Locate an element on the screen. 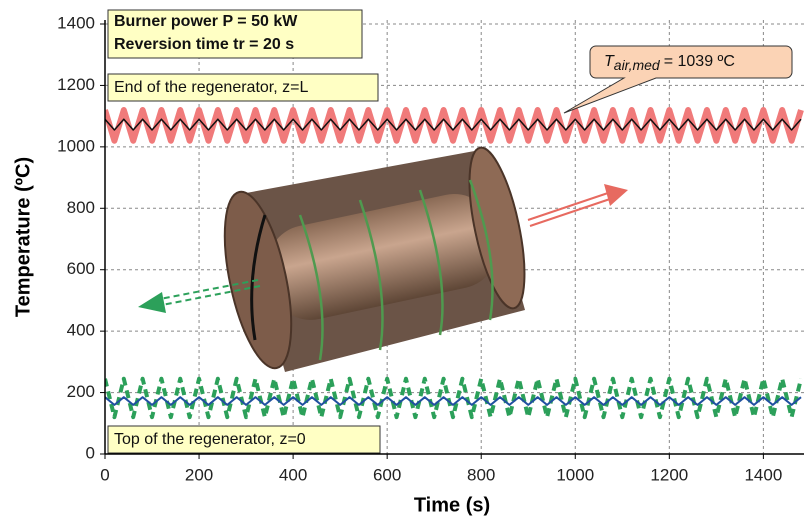  x-axis-label: Time (s) is located at coordinates (452, 505).